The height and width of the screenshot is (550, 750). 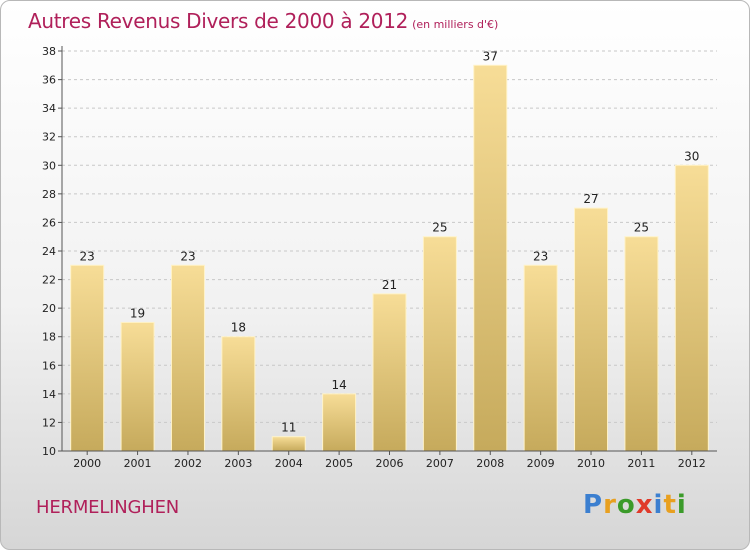 I want to click on y-tick-label: 20, so click(x=49, y=308).